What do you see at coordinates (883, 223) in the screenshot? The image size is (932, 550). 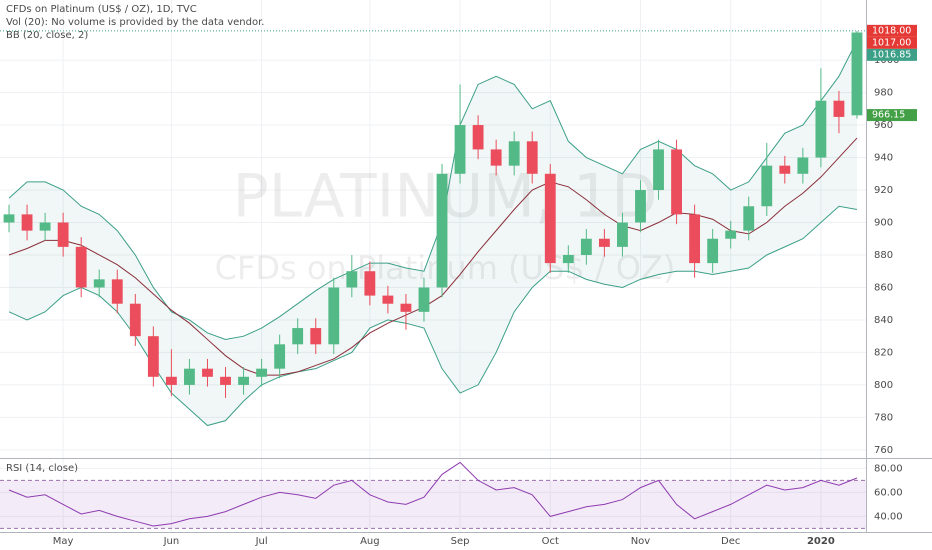 I see `y-tick-label: 900` at bounding box center [883, 223].